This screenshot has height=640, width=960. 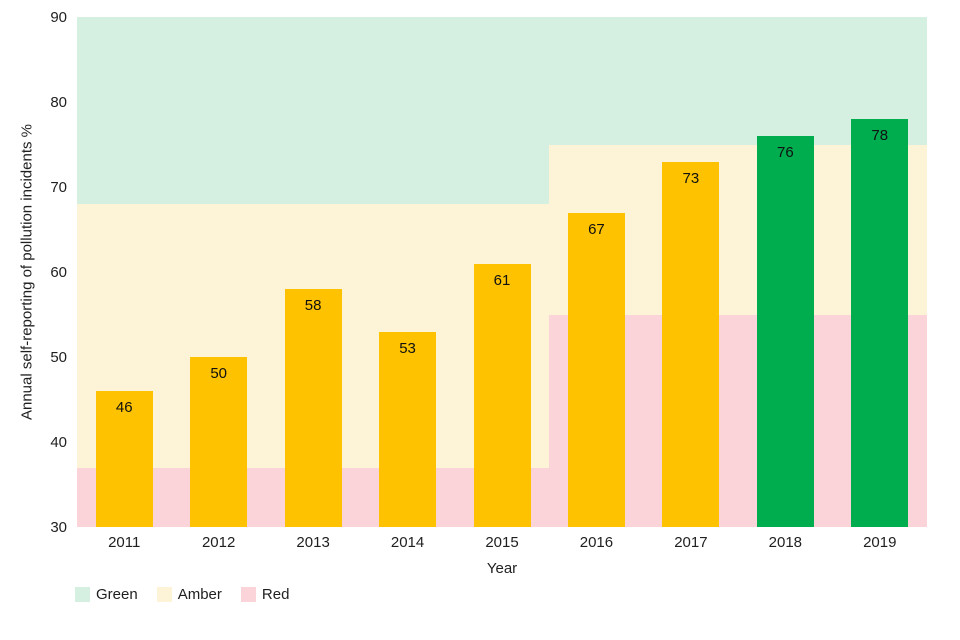 I want to click on x-tick-2015: 2015, so click(x=502, y=542).